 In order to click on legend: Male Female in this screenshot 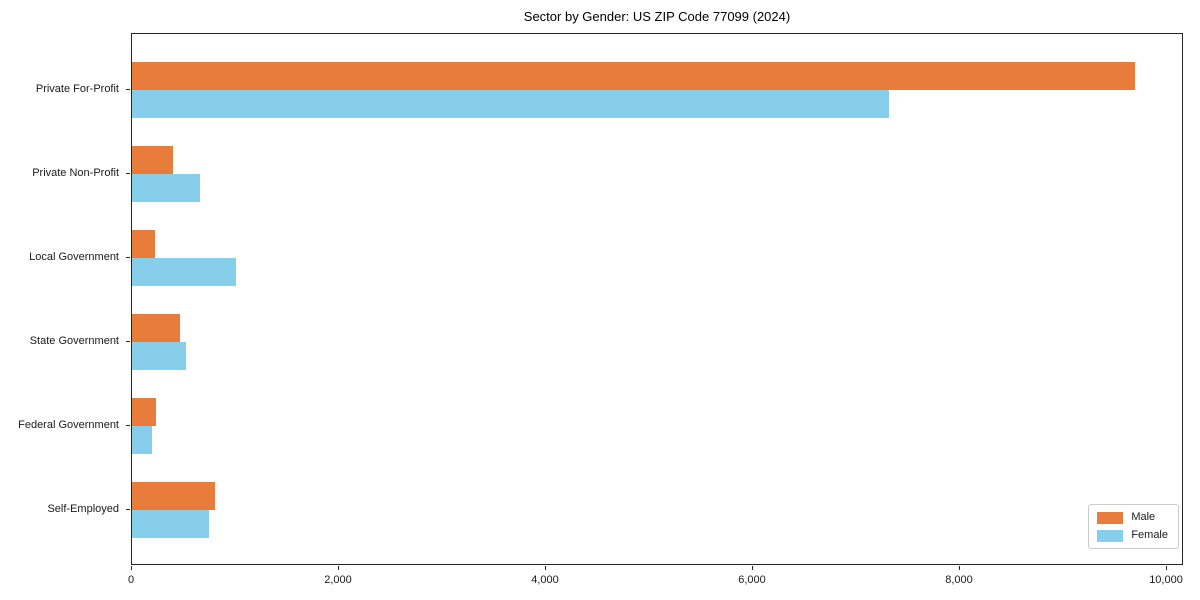, I will do `click(1133, 526)`.